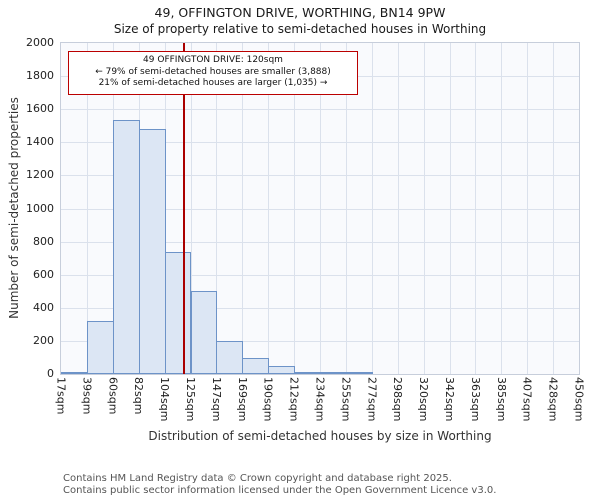 The height and width of the screenshot is (500, 600). Describe the element at coordinates (320, 399) in the screenshot. I see `x-tick-label: 234sqm` at that location.